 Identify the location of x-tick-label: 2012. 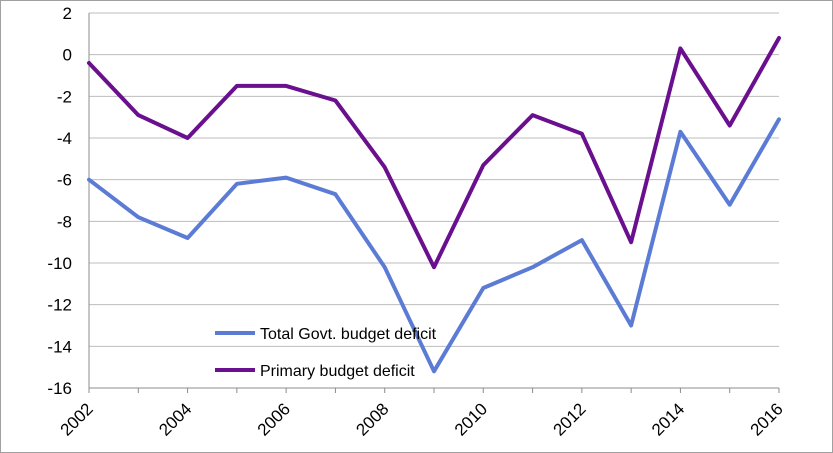
(570, 419).